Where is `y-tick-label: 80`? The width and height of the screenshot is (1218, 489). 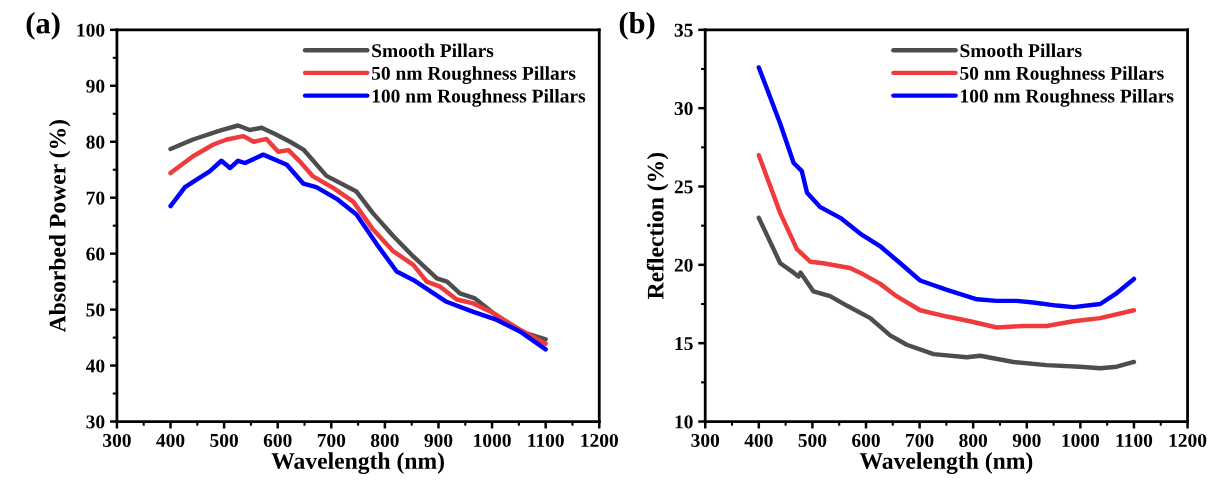 y-tick-label: 80 is located at coordinates (95, 142).